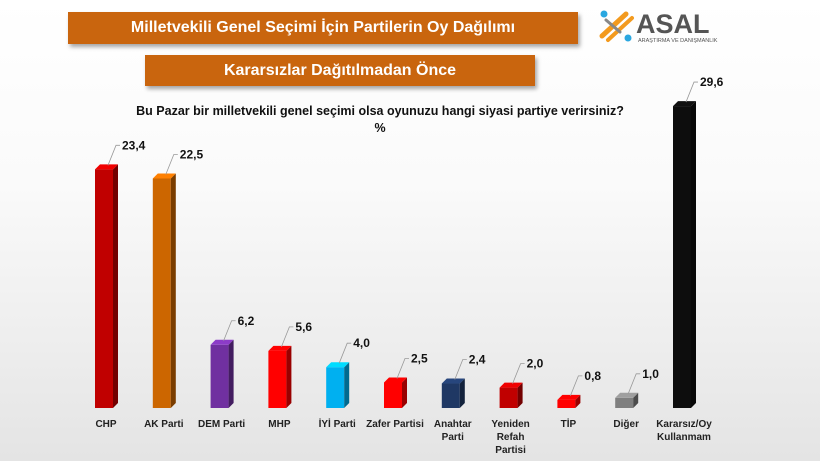 The width and height of the screenshot is (820, 461). Describe the element at coordinates (511, 437) in the screenshot. I see `category-label: Refah` at that location.